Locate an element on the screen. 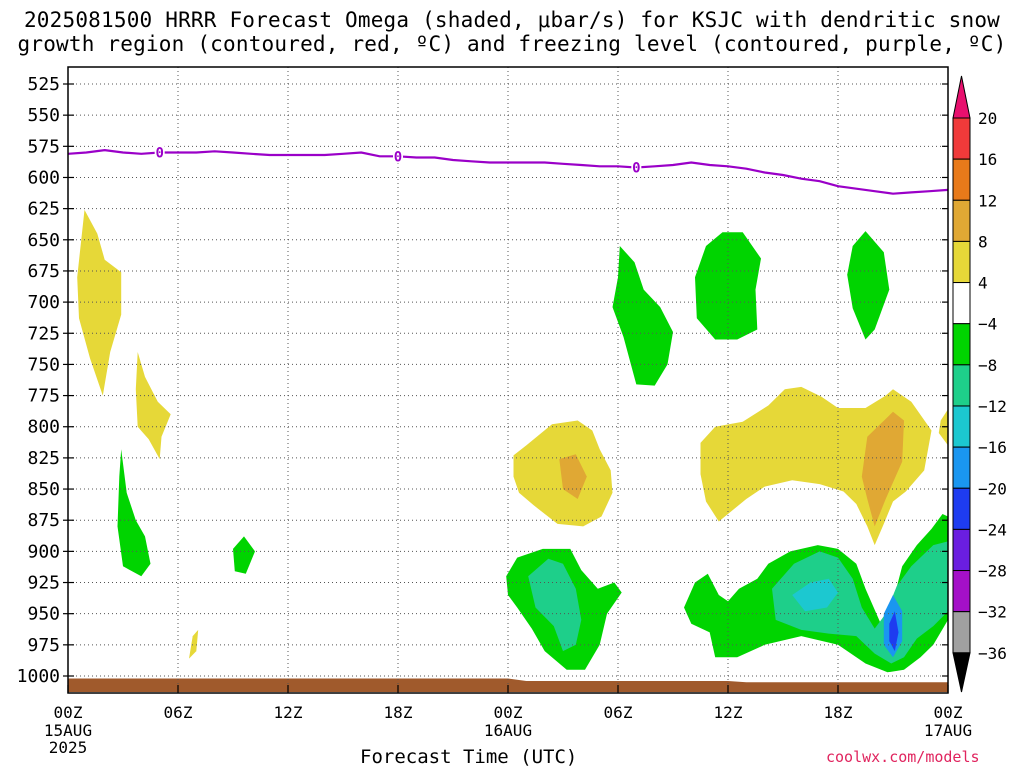  colorbar-label-12: −32 is located at coordinates (992, 612).